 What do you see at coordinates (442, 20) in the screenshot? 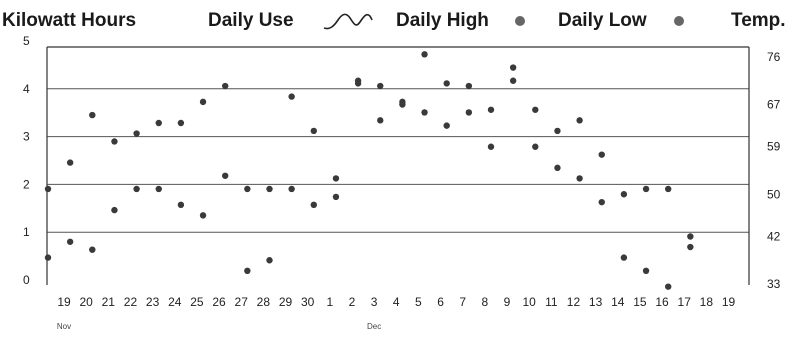
I see `legend-daily-high-label: Daily High` at bounding box center [442, 20].